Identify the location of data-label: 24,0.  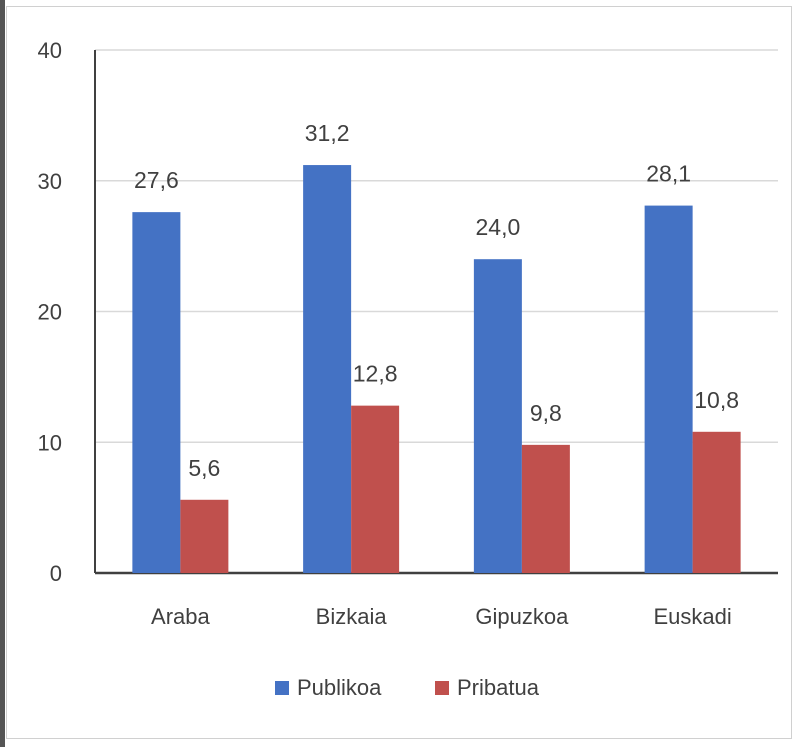
(497, 227).